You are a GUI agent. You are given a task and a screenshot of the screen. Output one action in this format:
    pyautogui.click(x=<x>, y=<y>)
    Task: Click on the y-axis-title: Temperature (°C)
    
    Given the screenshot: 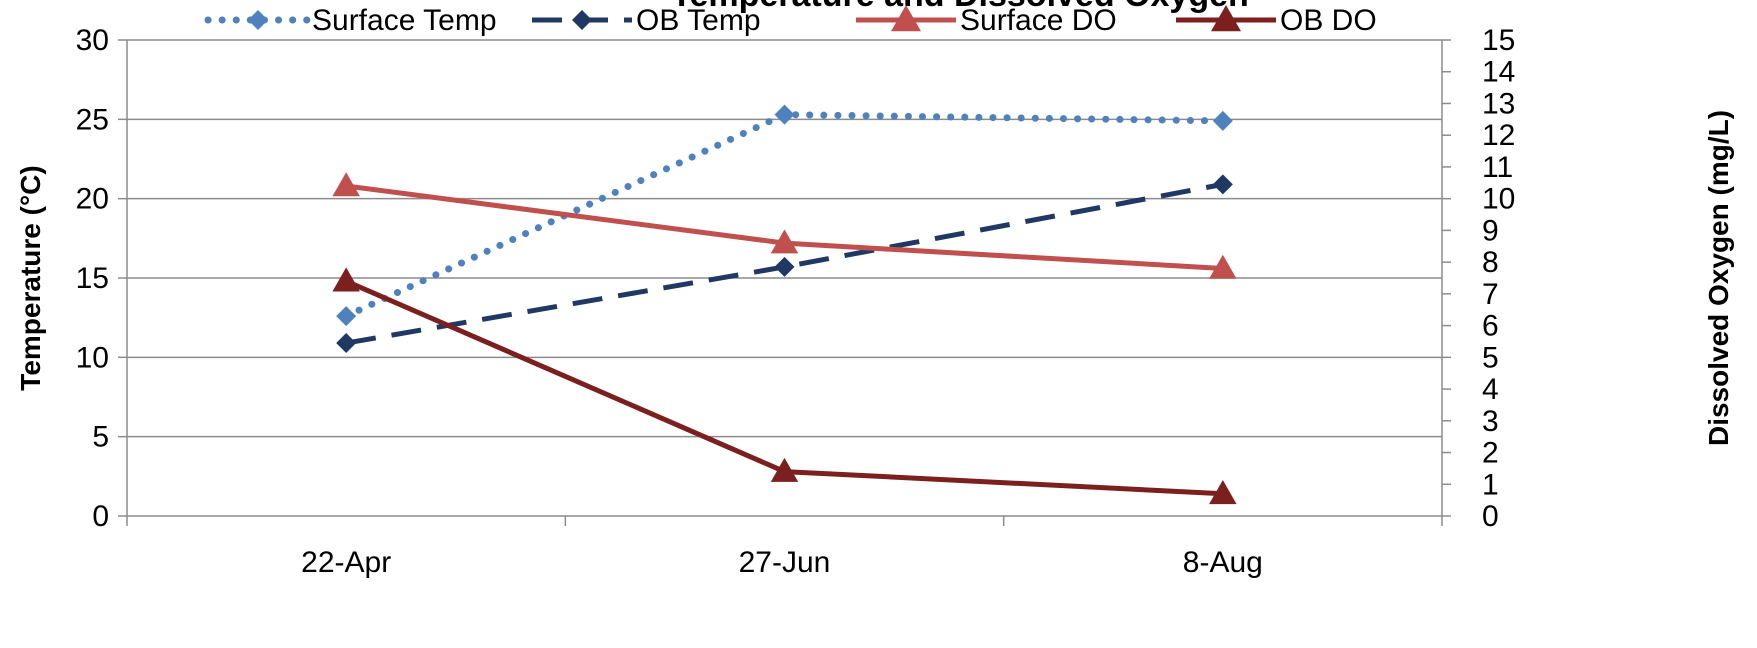 What is the action you would take?
    pyautogui.click(x=30, y=277)
    